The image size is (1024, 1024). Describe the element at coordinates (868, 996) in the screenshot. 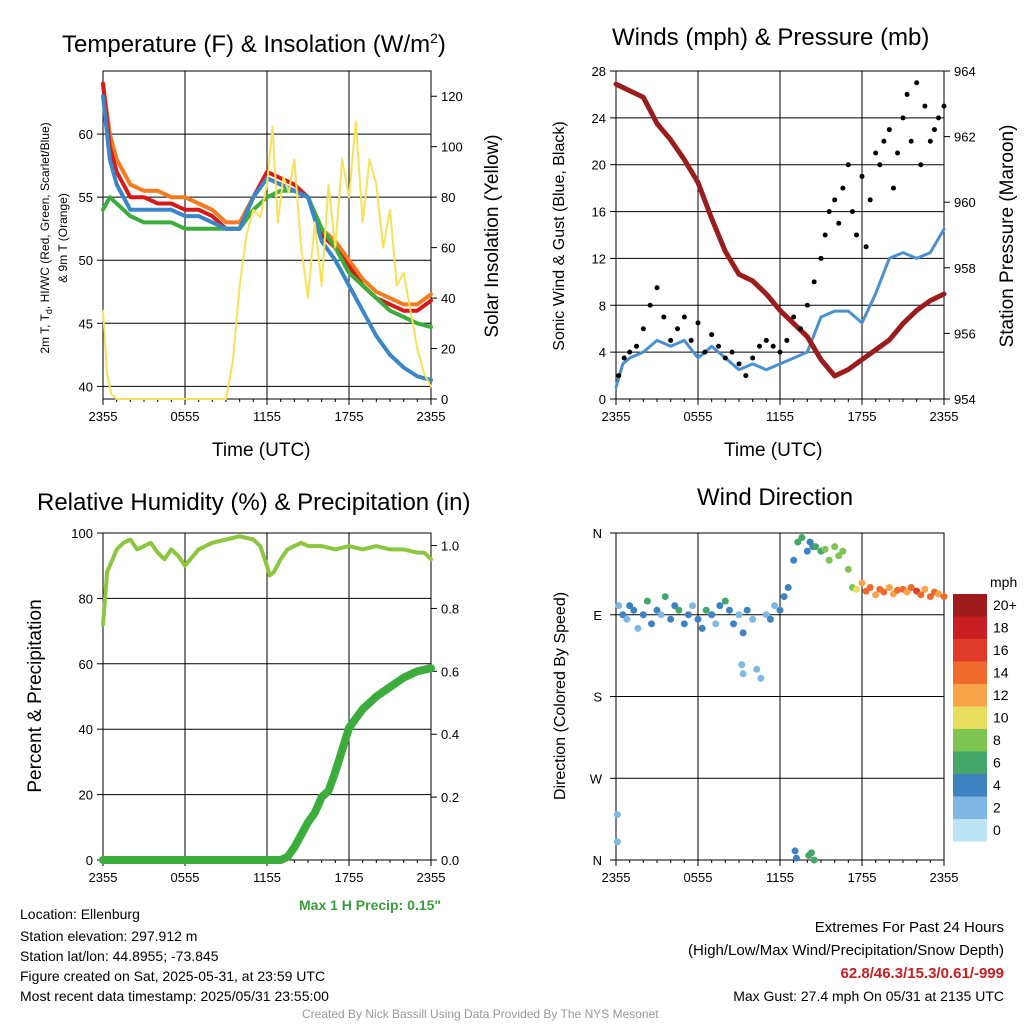

I see `extremes-gust: Max Gust: 27.4 mph On 05/31 at 2135 UTC` at that location.